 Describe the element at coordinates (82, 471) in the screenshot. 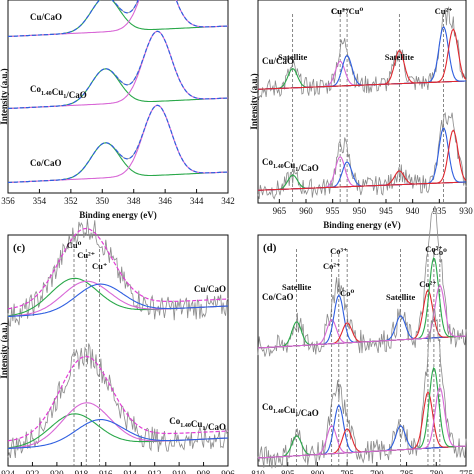

I see `x-tick-label: 918` at that location.